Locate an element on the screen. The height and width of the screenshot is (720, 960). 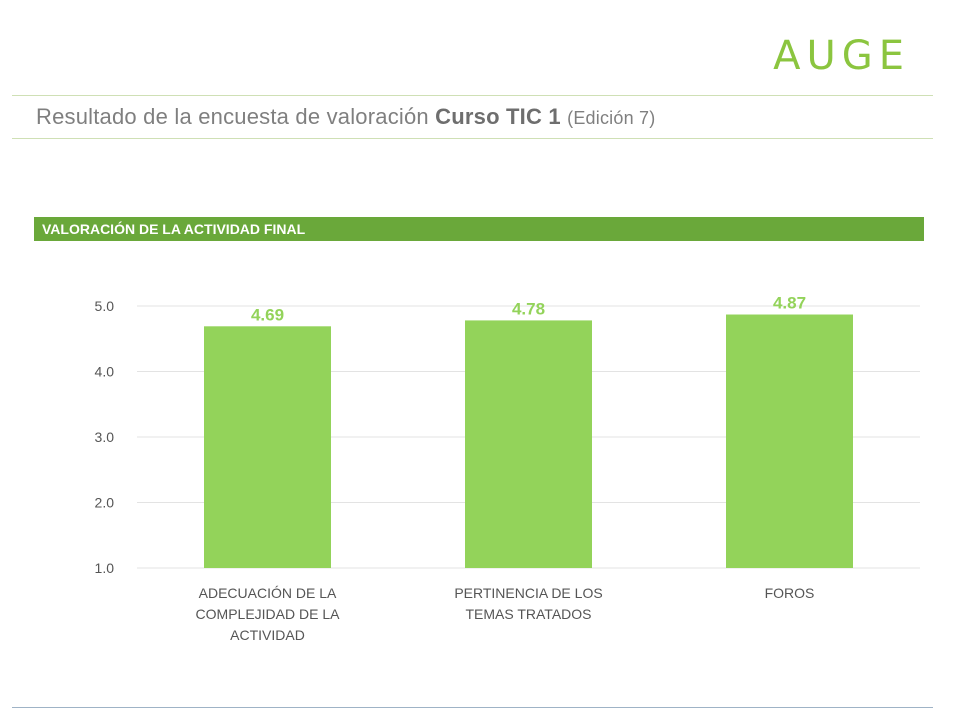
header-divider-top is located at coordinates (472, 95).